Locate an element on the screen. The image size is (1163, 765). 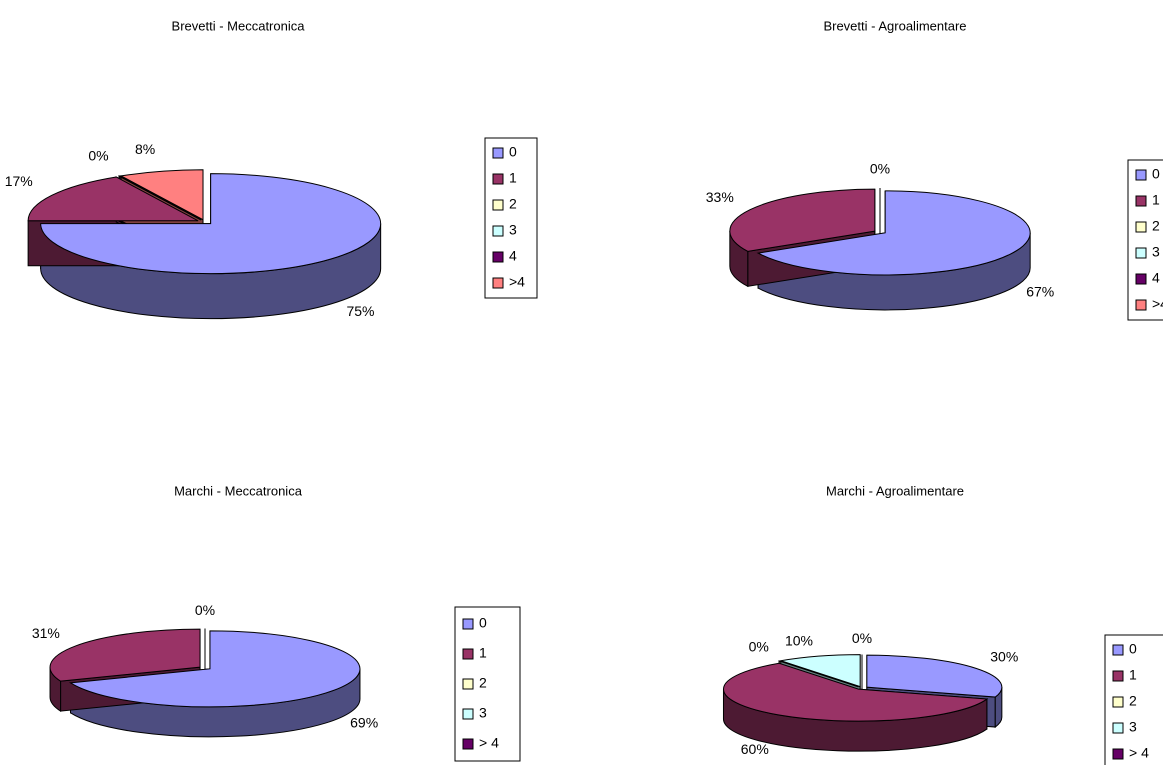
data-label: 8% is located at coordinates (145, 149).